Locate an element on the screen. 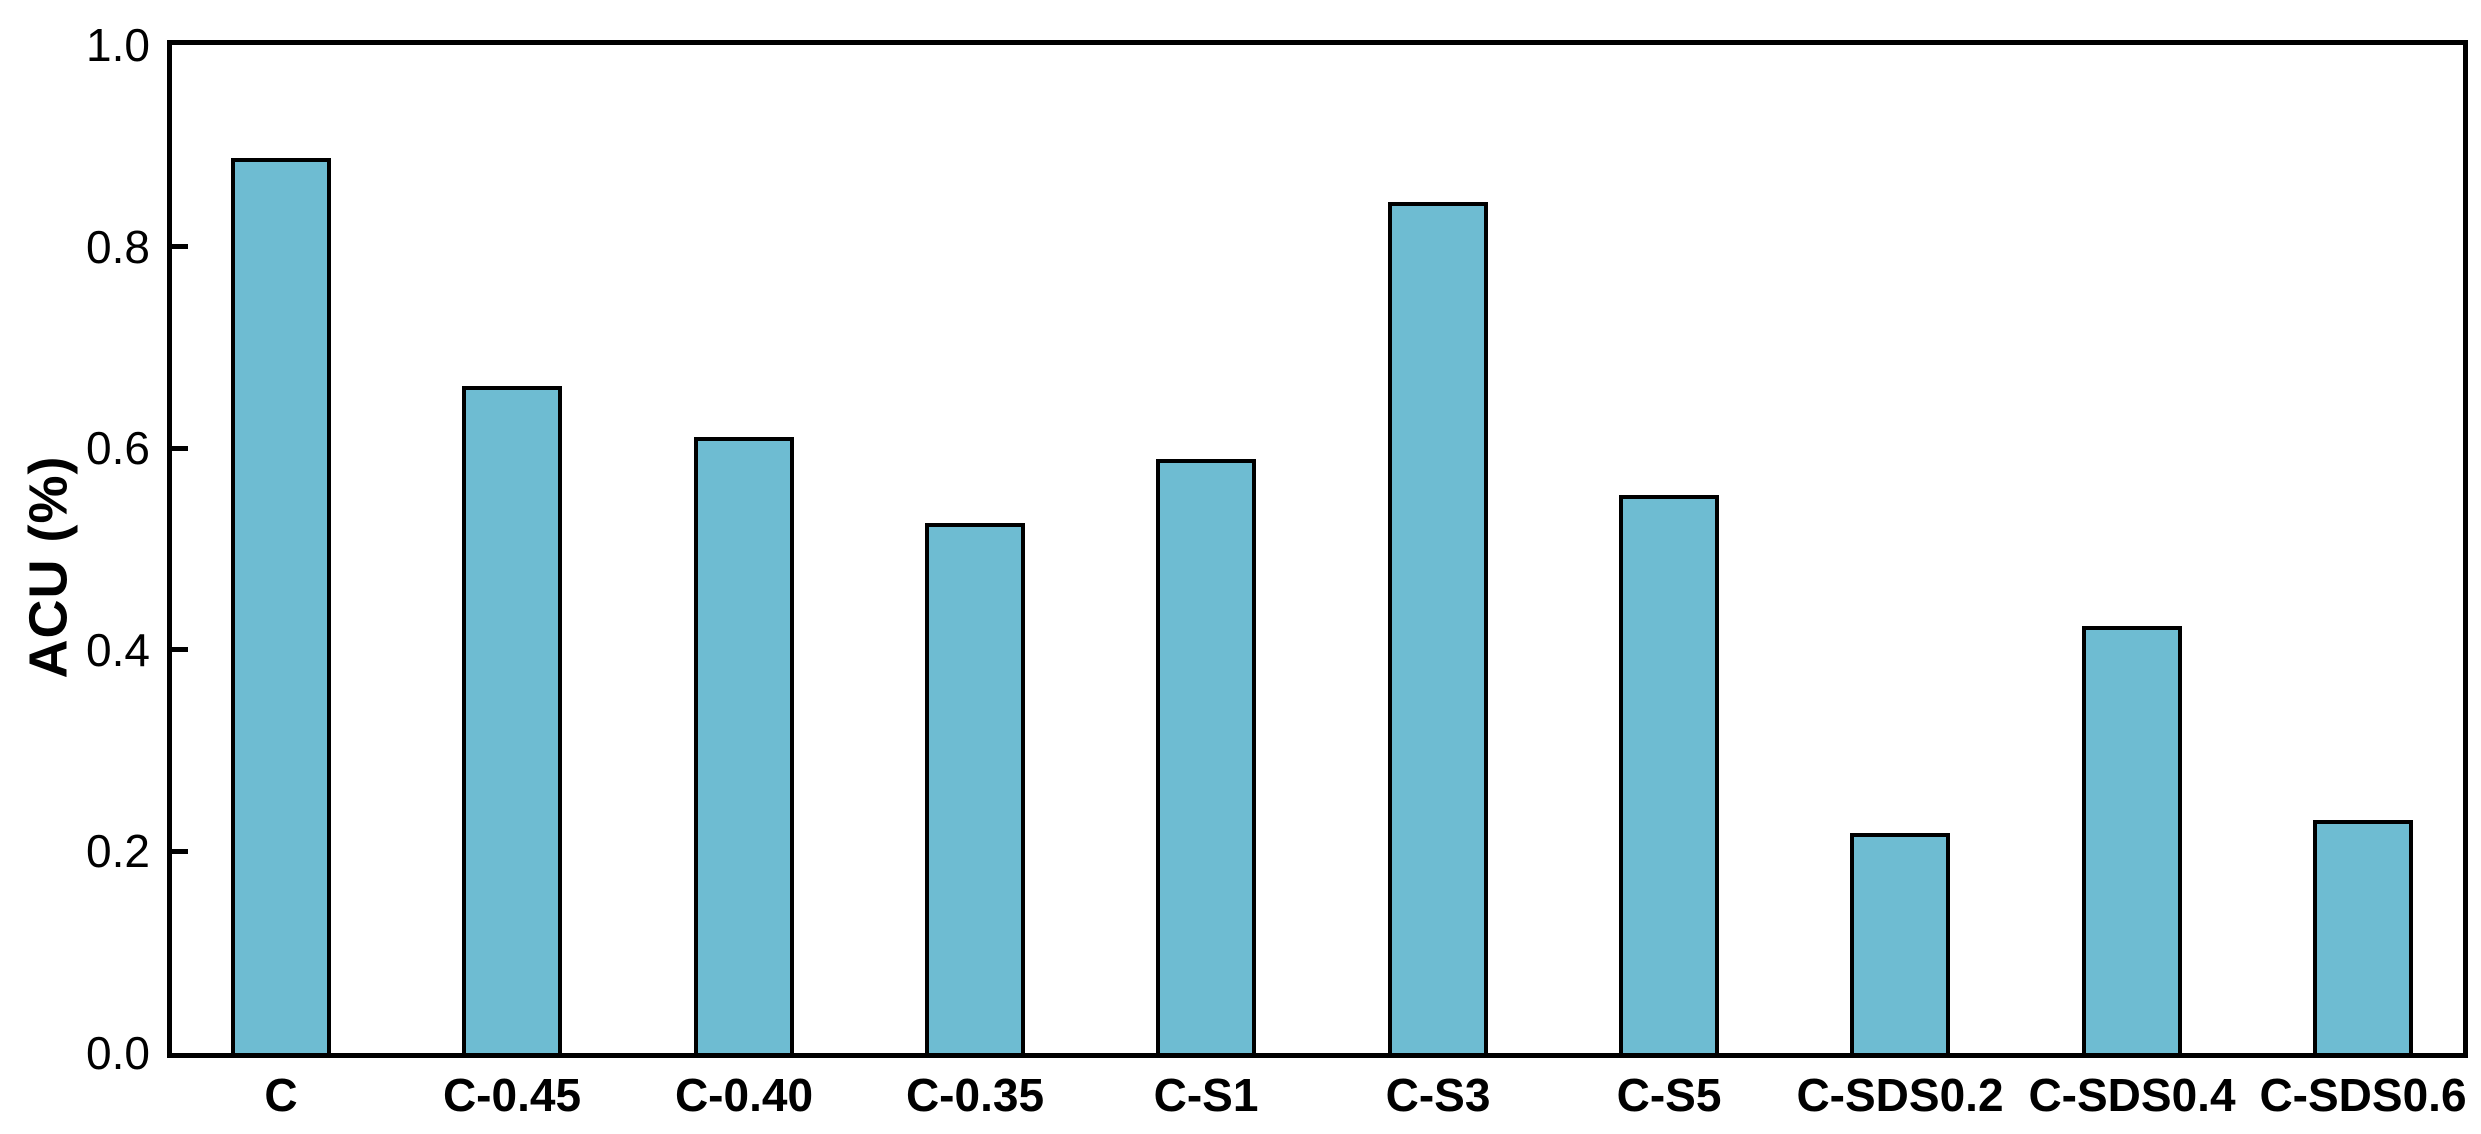 The width and height of the screenshot is (2481, 1134). x-tick-label-C: C is located at coordinates (281, 1095).